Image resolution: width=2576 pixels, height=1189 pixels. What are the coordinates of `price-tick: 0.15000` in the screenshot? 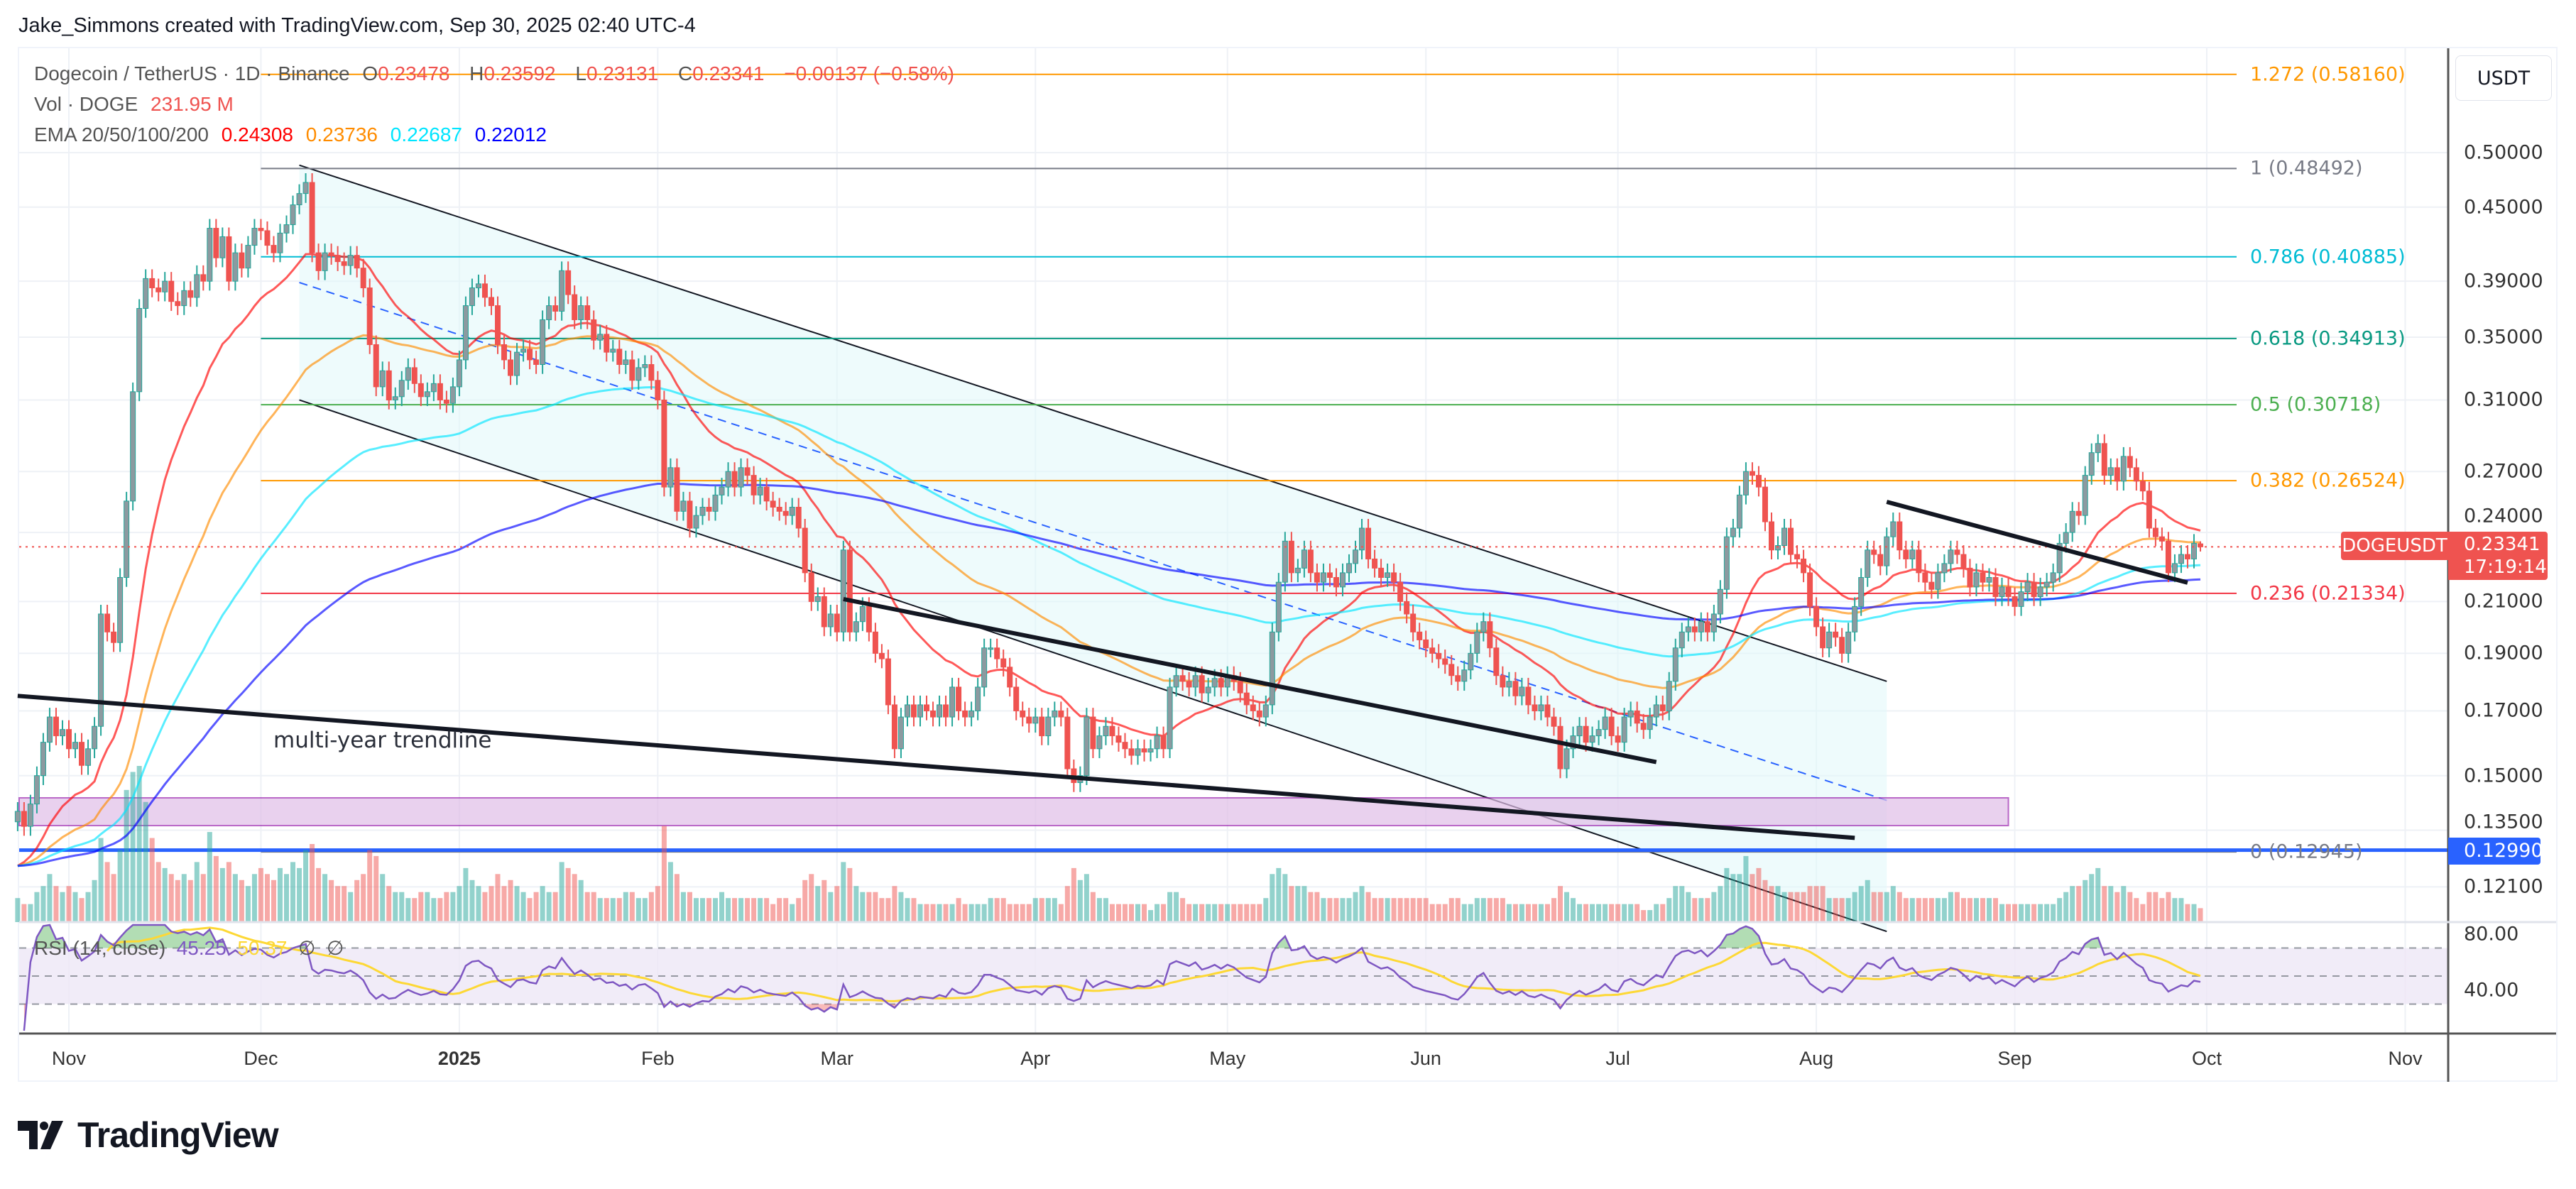 It's located at (2503, 776).